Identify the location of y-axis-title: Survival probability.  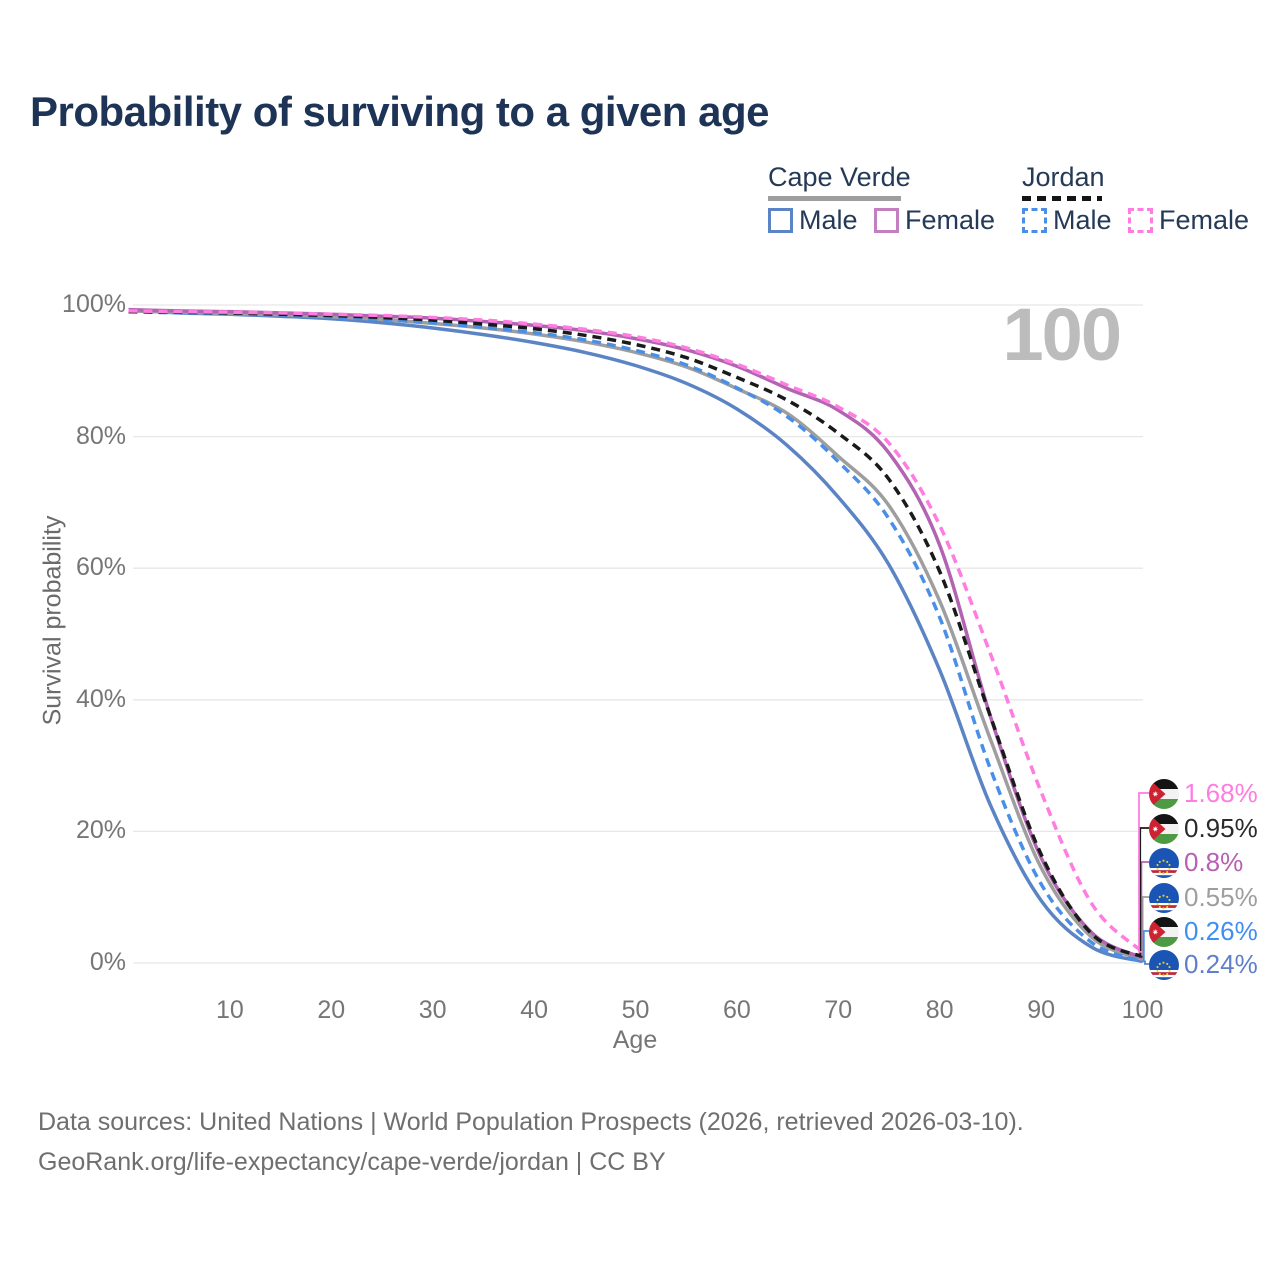
(52, 620).